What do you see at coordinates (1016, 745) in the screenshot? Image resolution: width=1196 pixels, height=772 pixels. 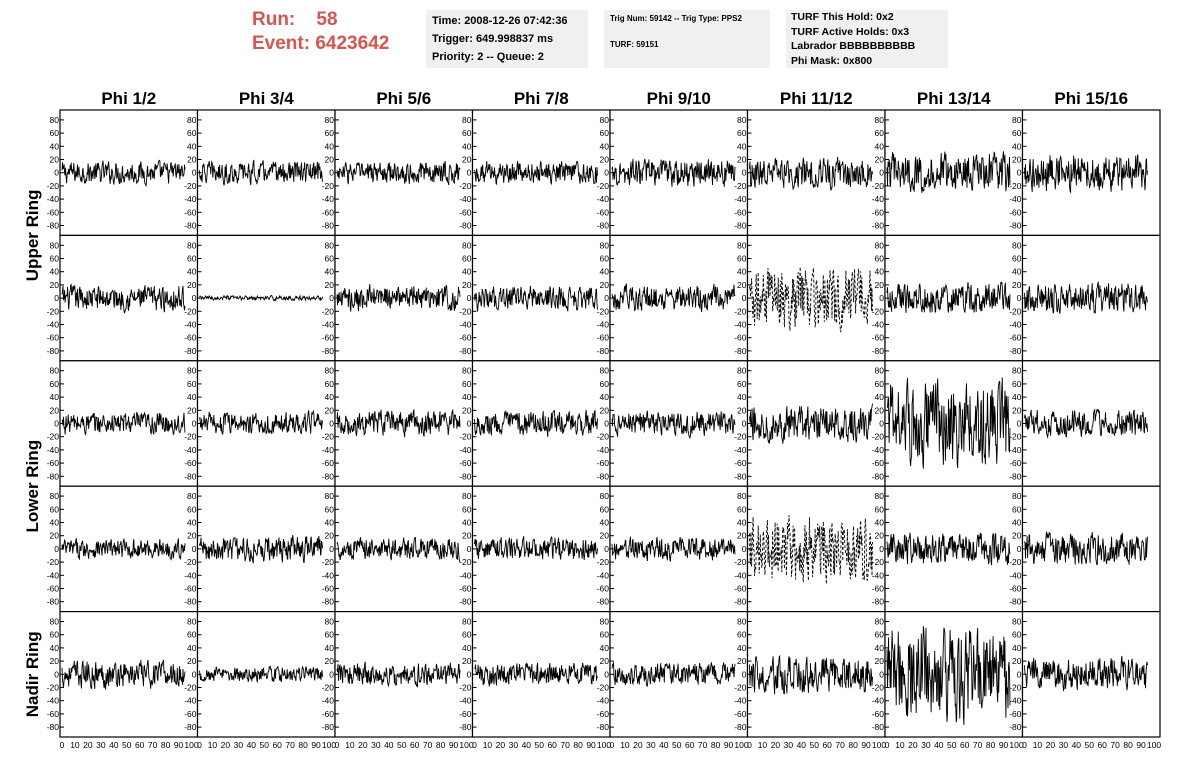 I see `x-tick-label: 100` at bounding box center [1016, 745].